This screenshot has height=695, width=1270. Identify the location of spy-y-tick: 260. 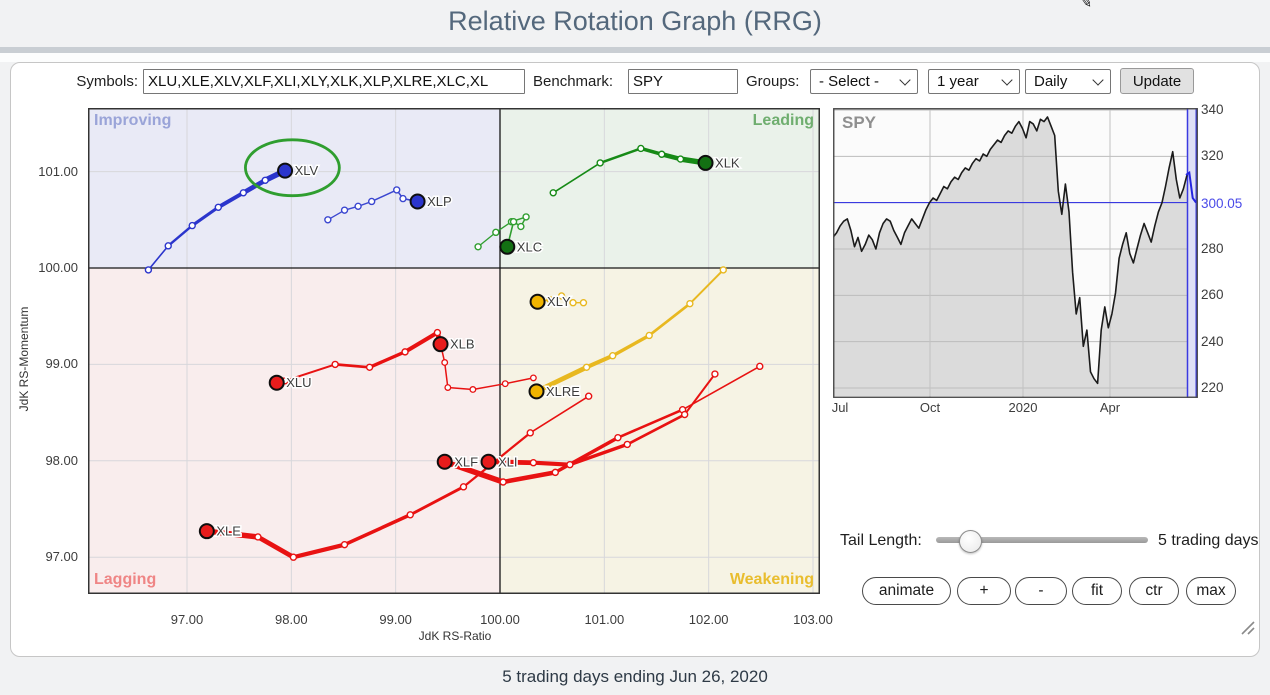
(1212, 295).